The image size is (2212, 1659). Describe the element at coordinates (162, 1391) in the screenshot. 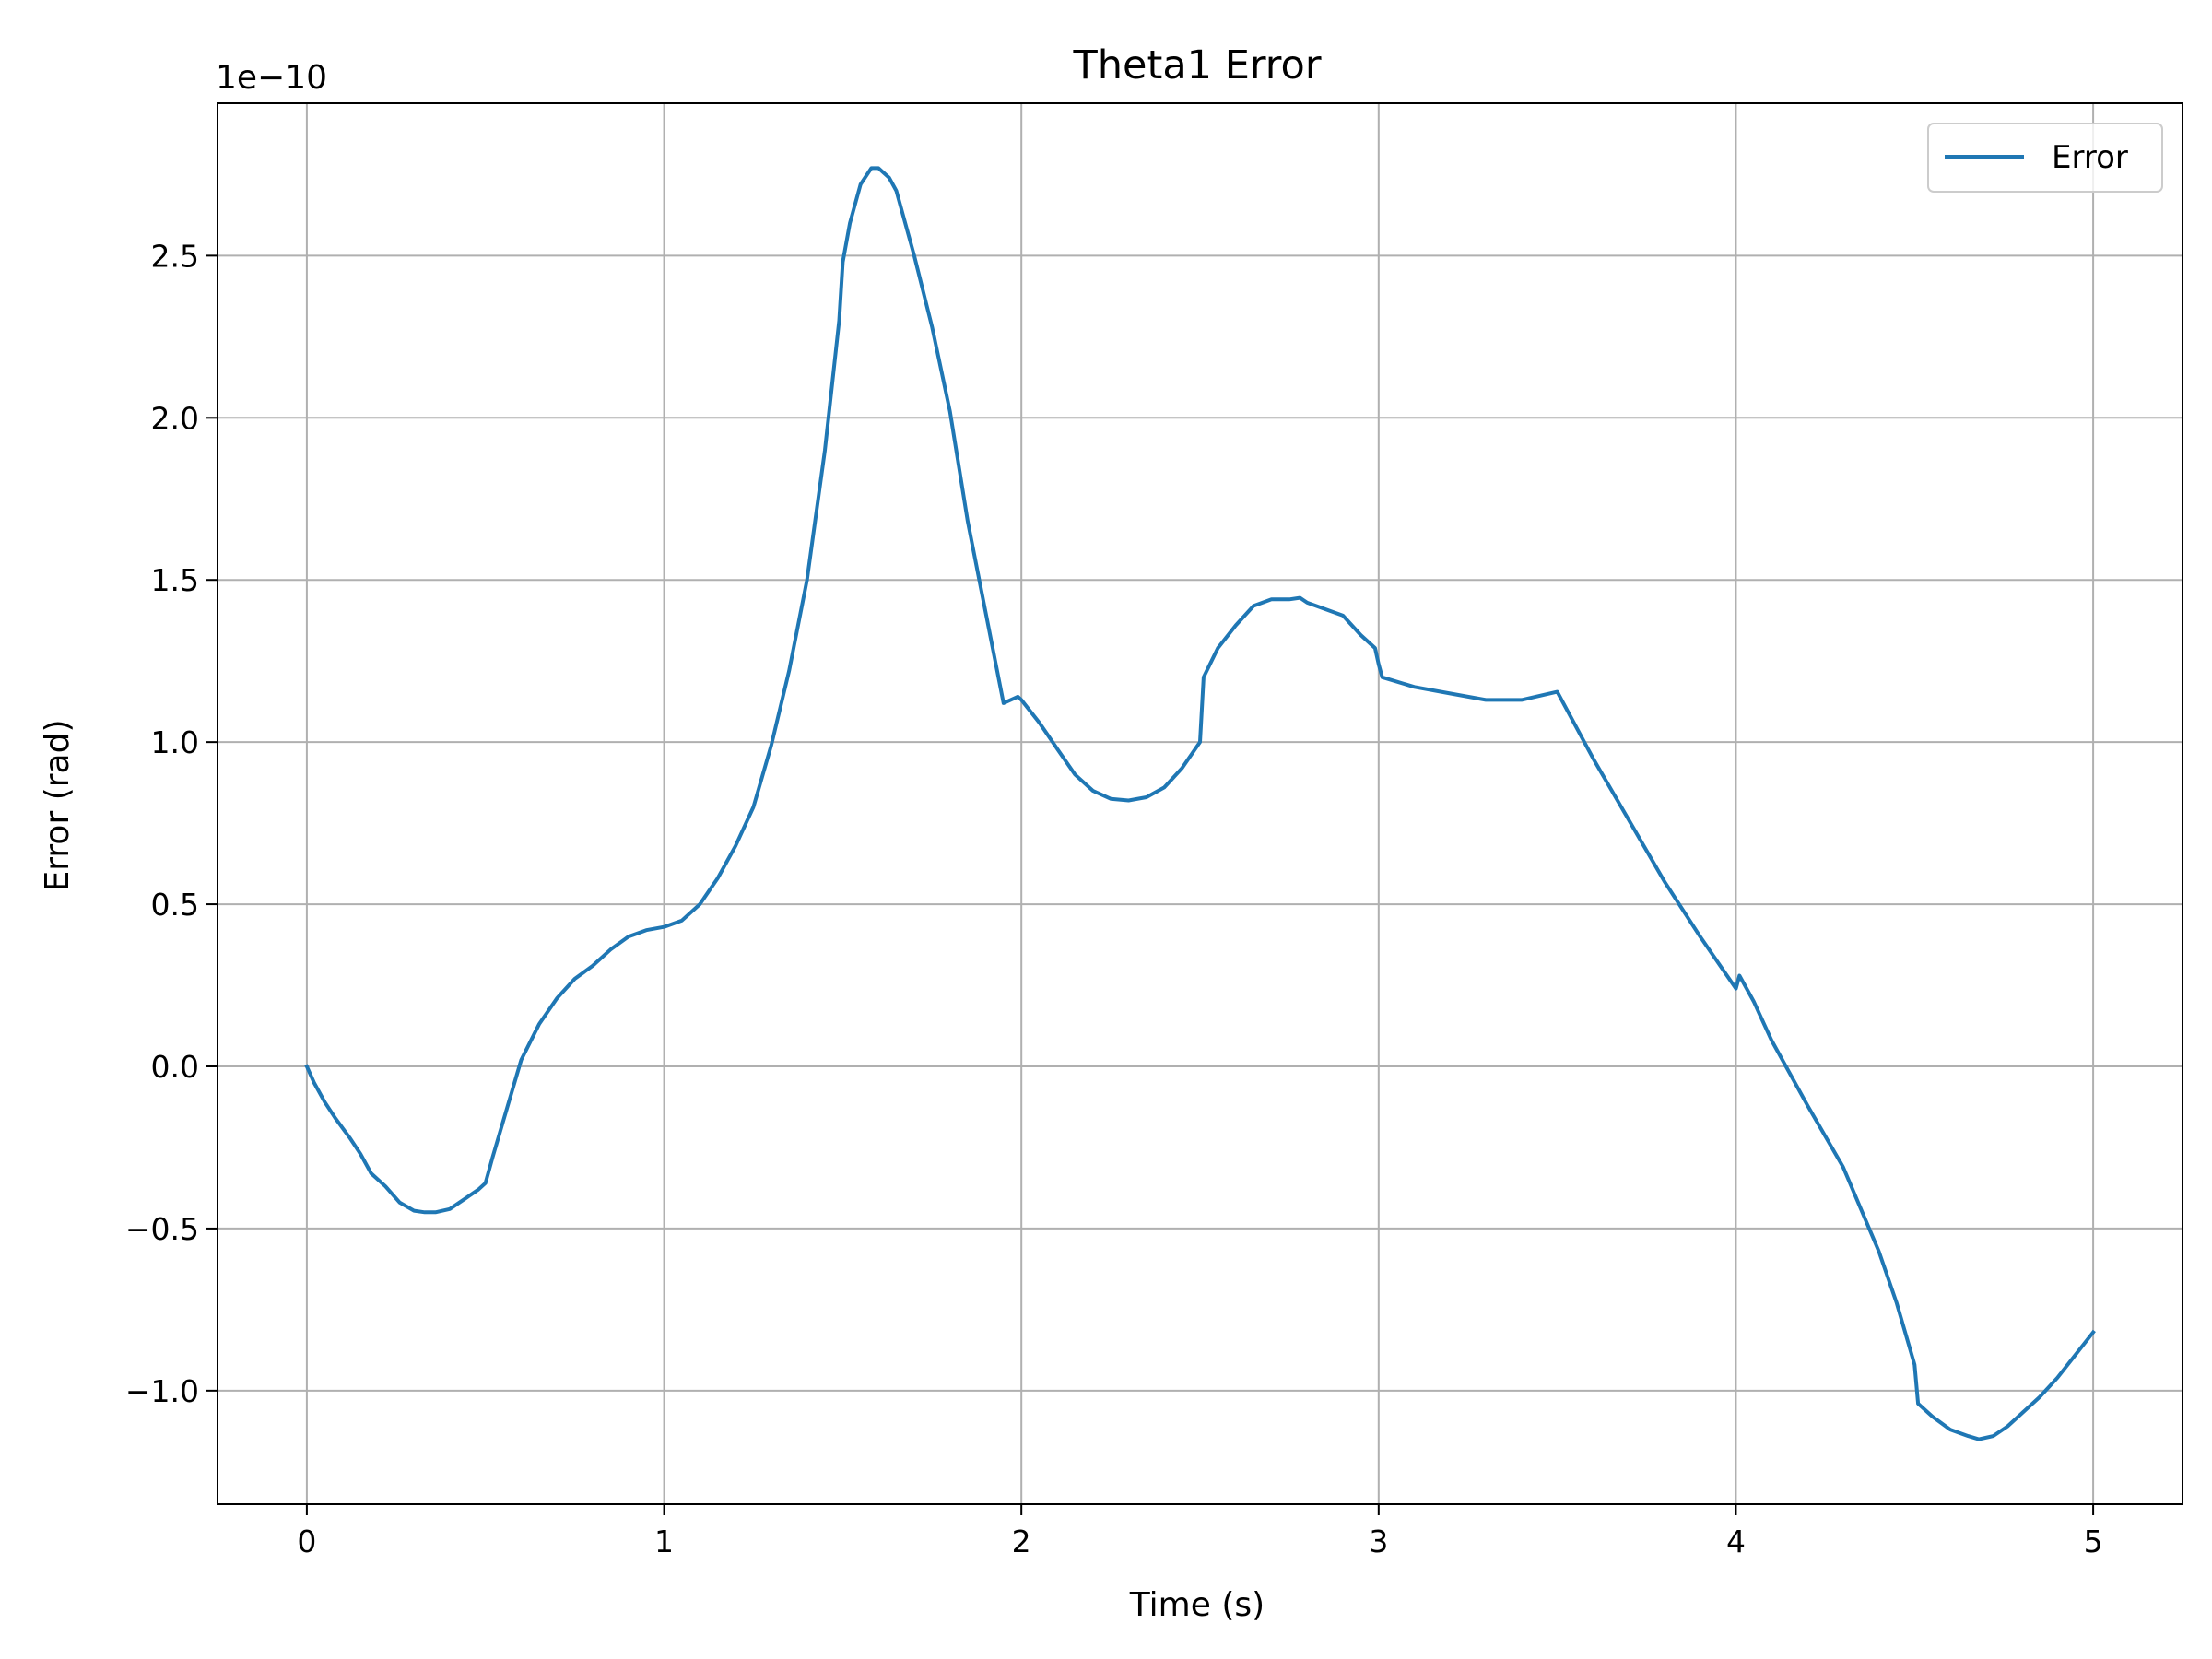

I see `y-tick-label: −1.0` at that location.